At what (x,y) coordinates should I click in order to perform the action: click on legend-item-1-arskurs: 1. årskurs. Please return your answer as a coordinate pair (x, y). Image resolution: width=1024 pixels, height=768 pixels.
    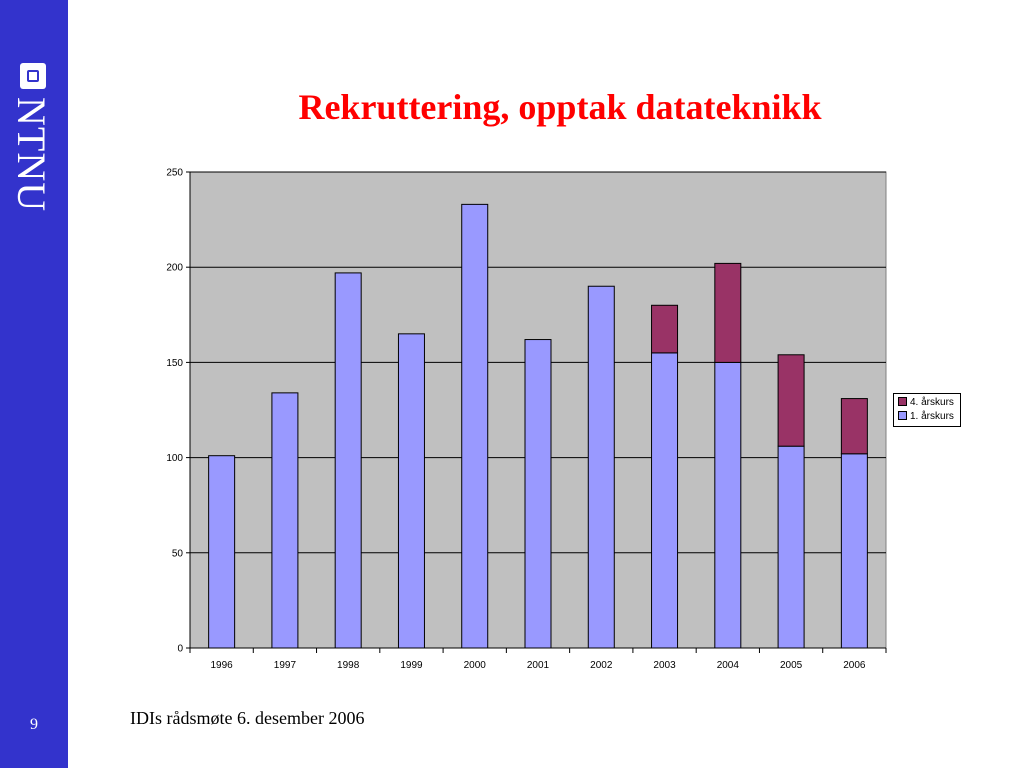
    Looking at the image, I should click on (926, 417).